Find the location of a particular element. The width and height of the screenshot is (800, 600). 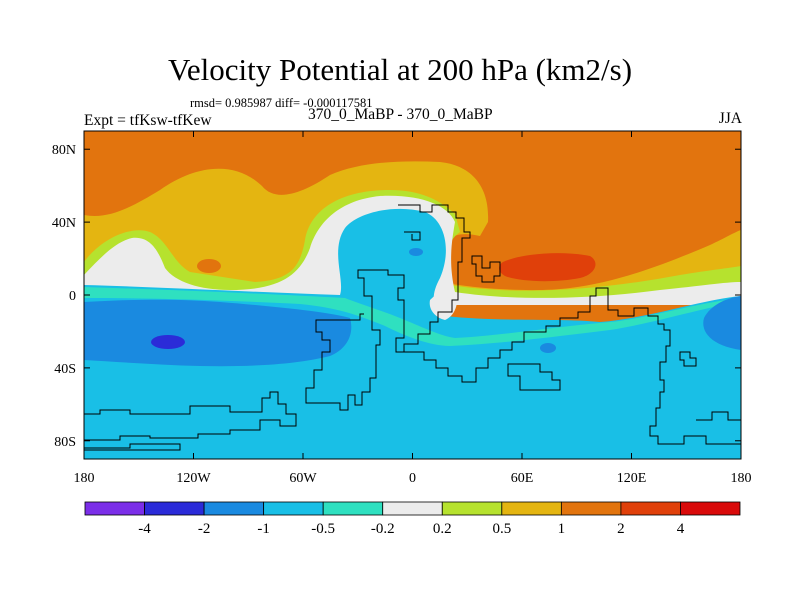

colorbar-label-2: -1 is located at coordinates (263, 529).